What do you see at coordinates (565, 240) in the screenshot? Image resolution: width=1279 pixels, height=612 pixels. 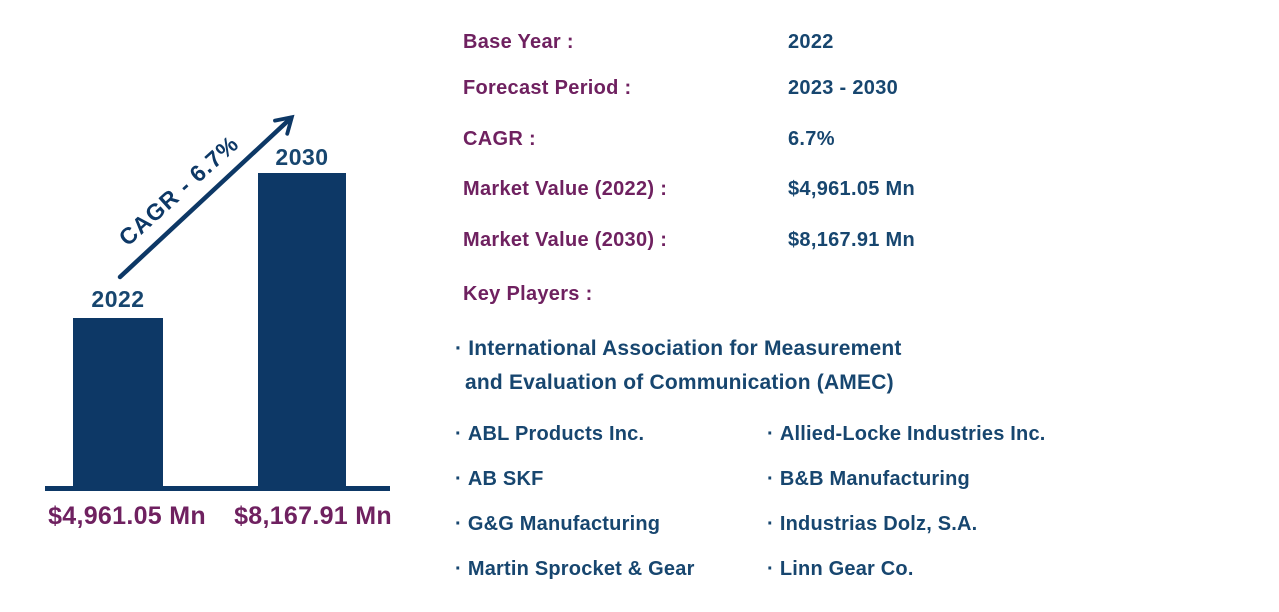 I see `detail-label: Market Value (2030) :` at bounding box center [565, 240].